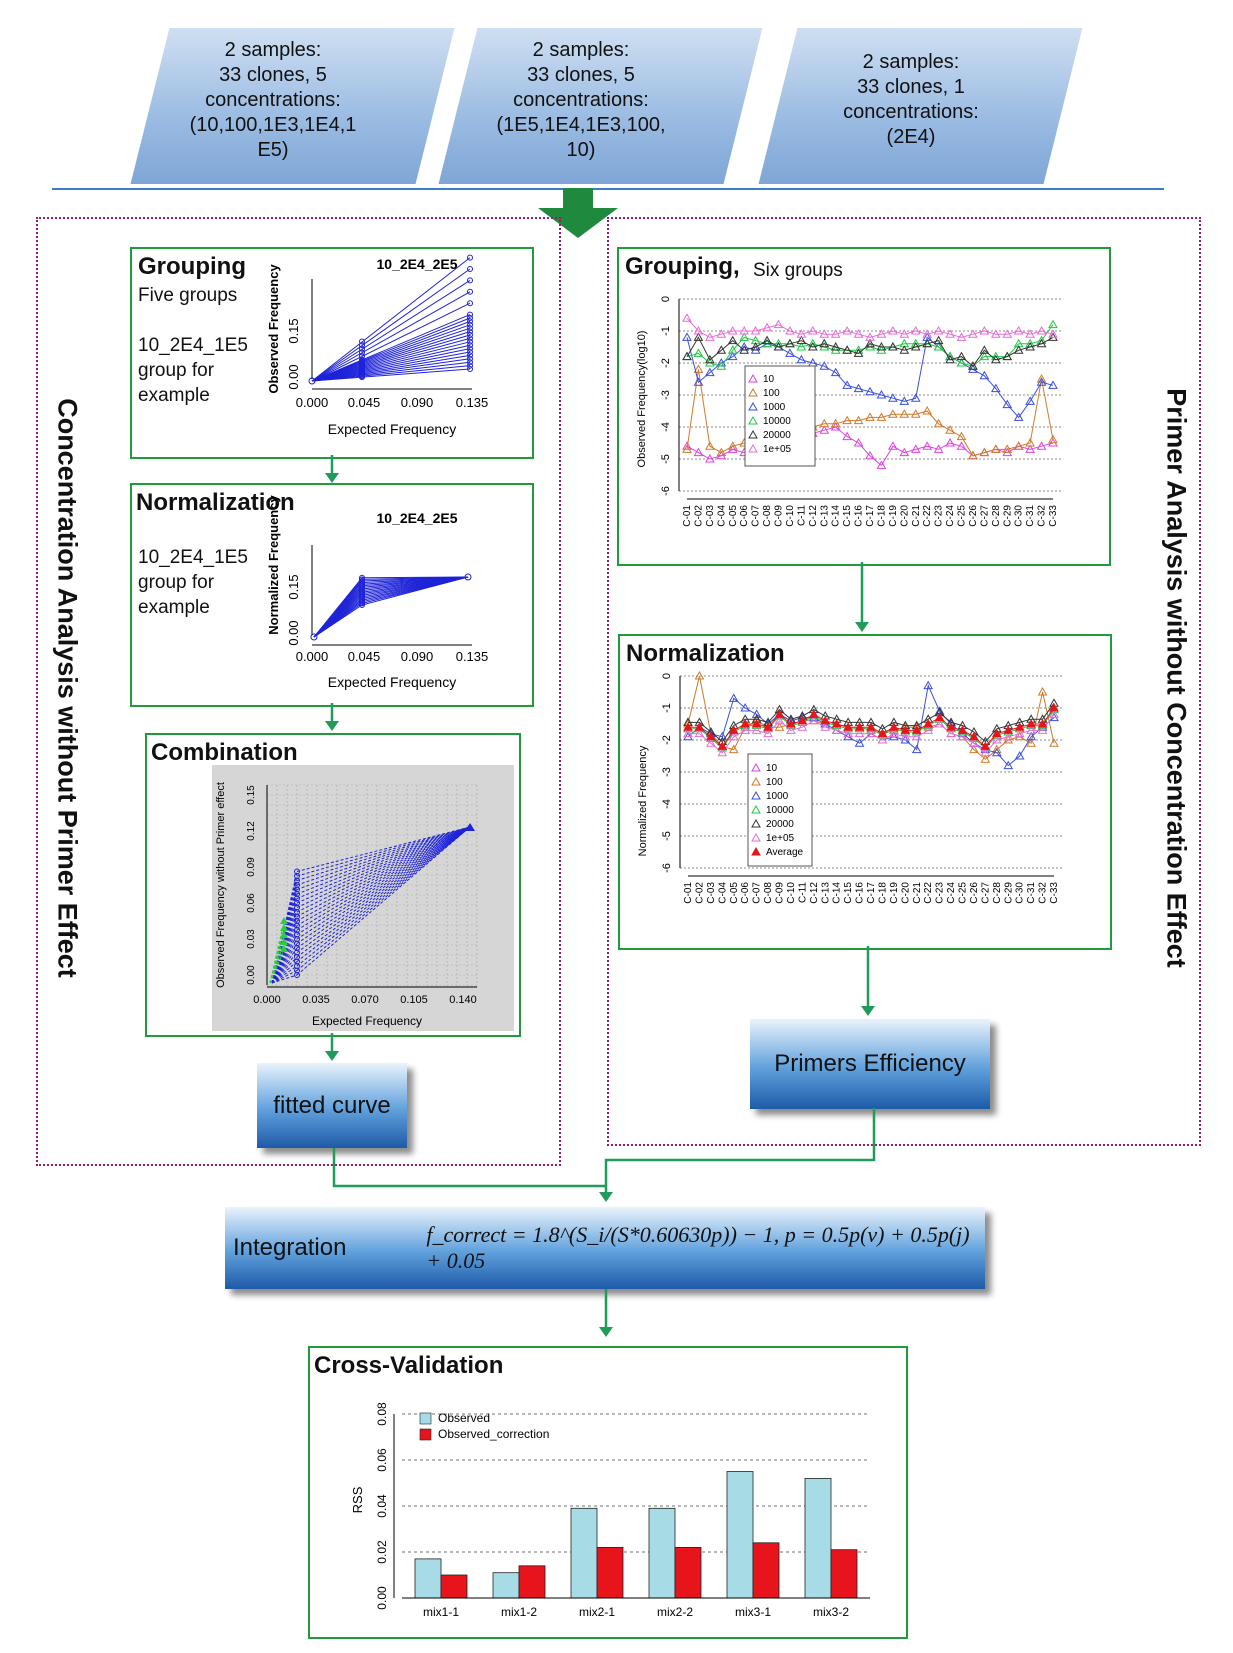  Describe the element at coordinates (463, 1000) in the screenshot. I see `x-tick-label: 0.140` at that location.